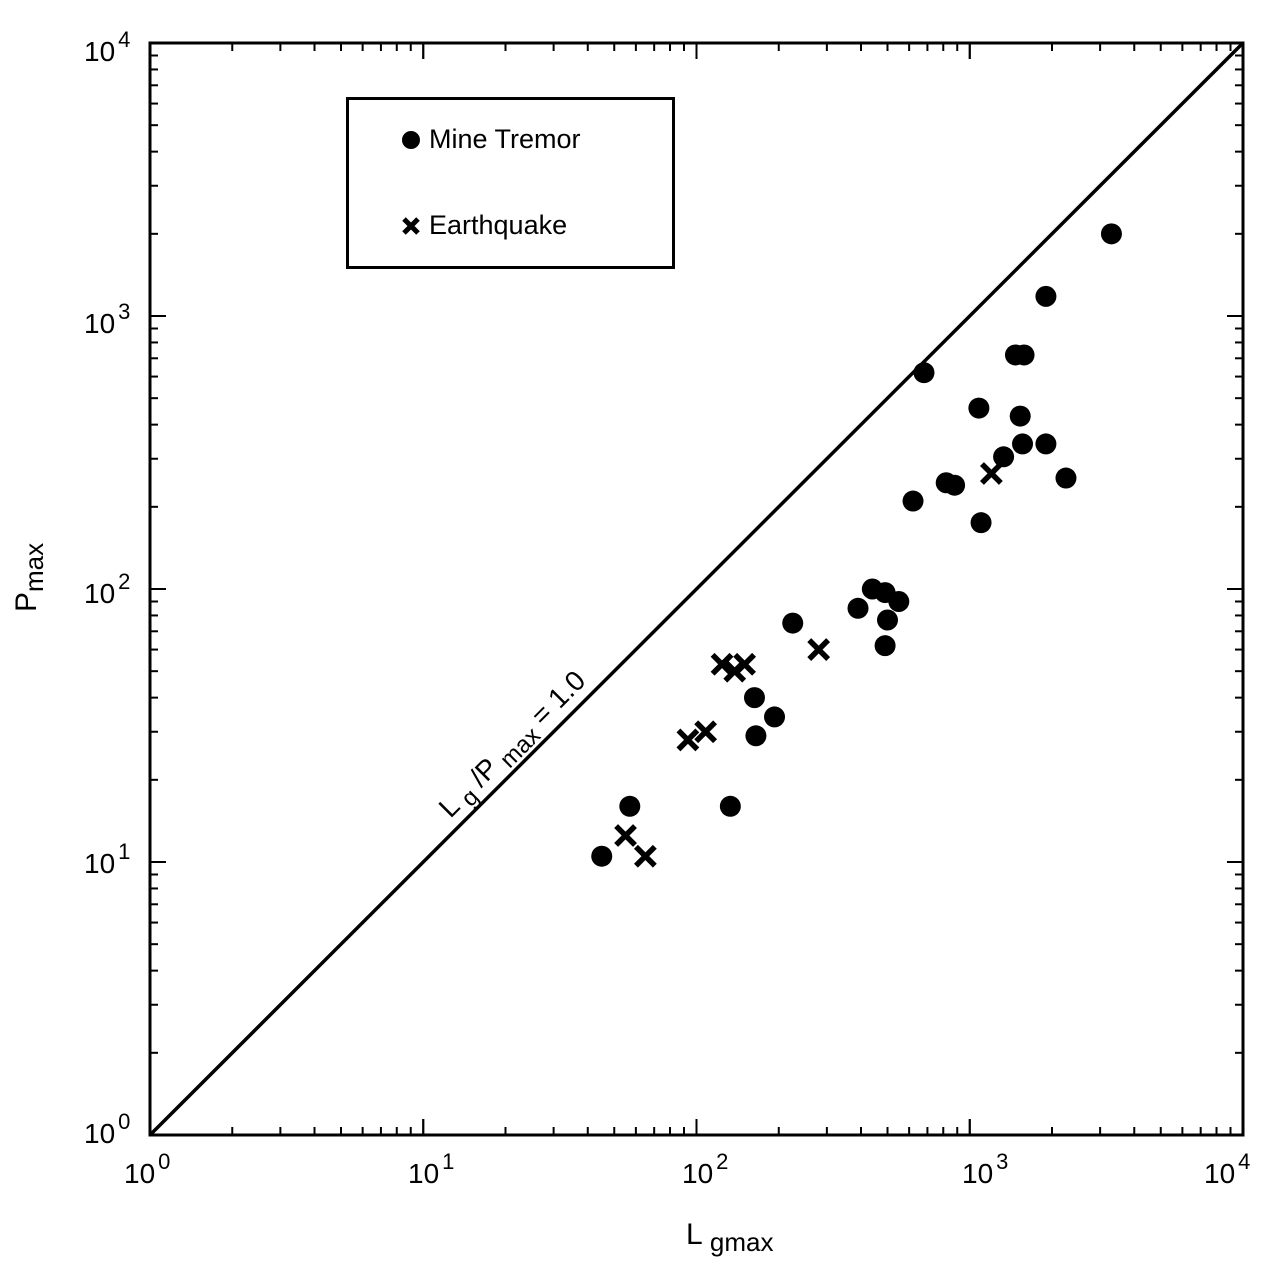  What do you see at coordinates (505, 139) in the screenshot?
I see `legend-label: Mine Tremor` at bounding box center [505, 139].